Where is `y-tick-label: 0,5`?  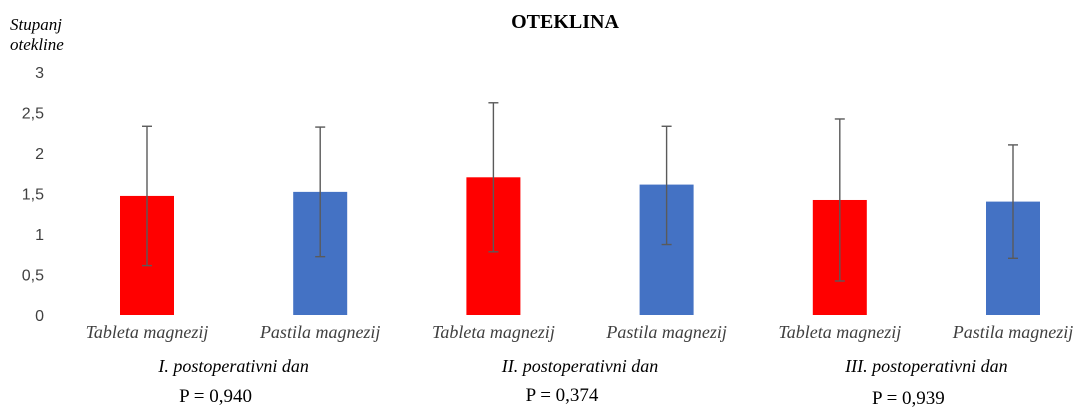
y-tick-label: 0,5 is located at coordinates (33, 276).